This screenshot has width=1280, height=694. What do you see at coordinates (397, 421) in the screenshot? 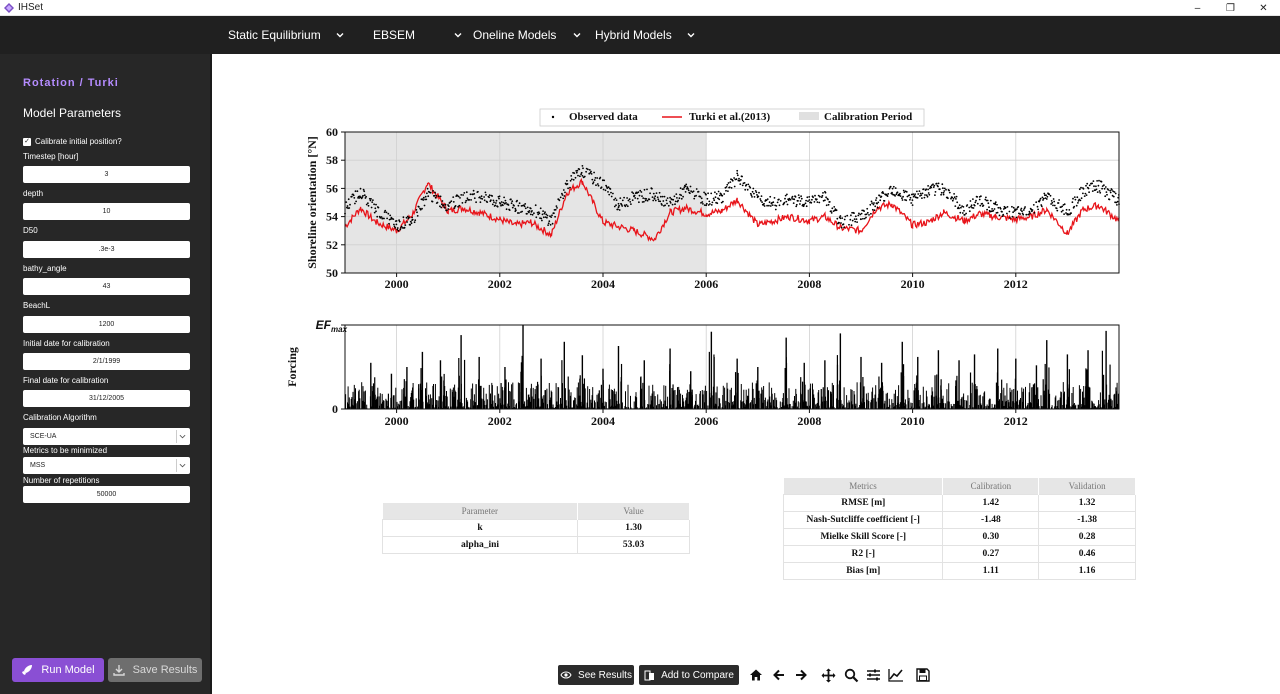
I see `x-tick-label: 2000` at bounding box center [397, 421].